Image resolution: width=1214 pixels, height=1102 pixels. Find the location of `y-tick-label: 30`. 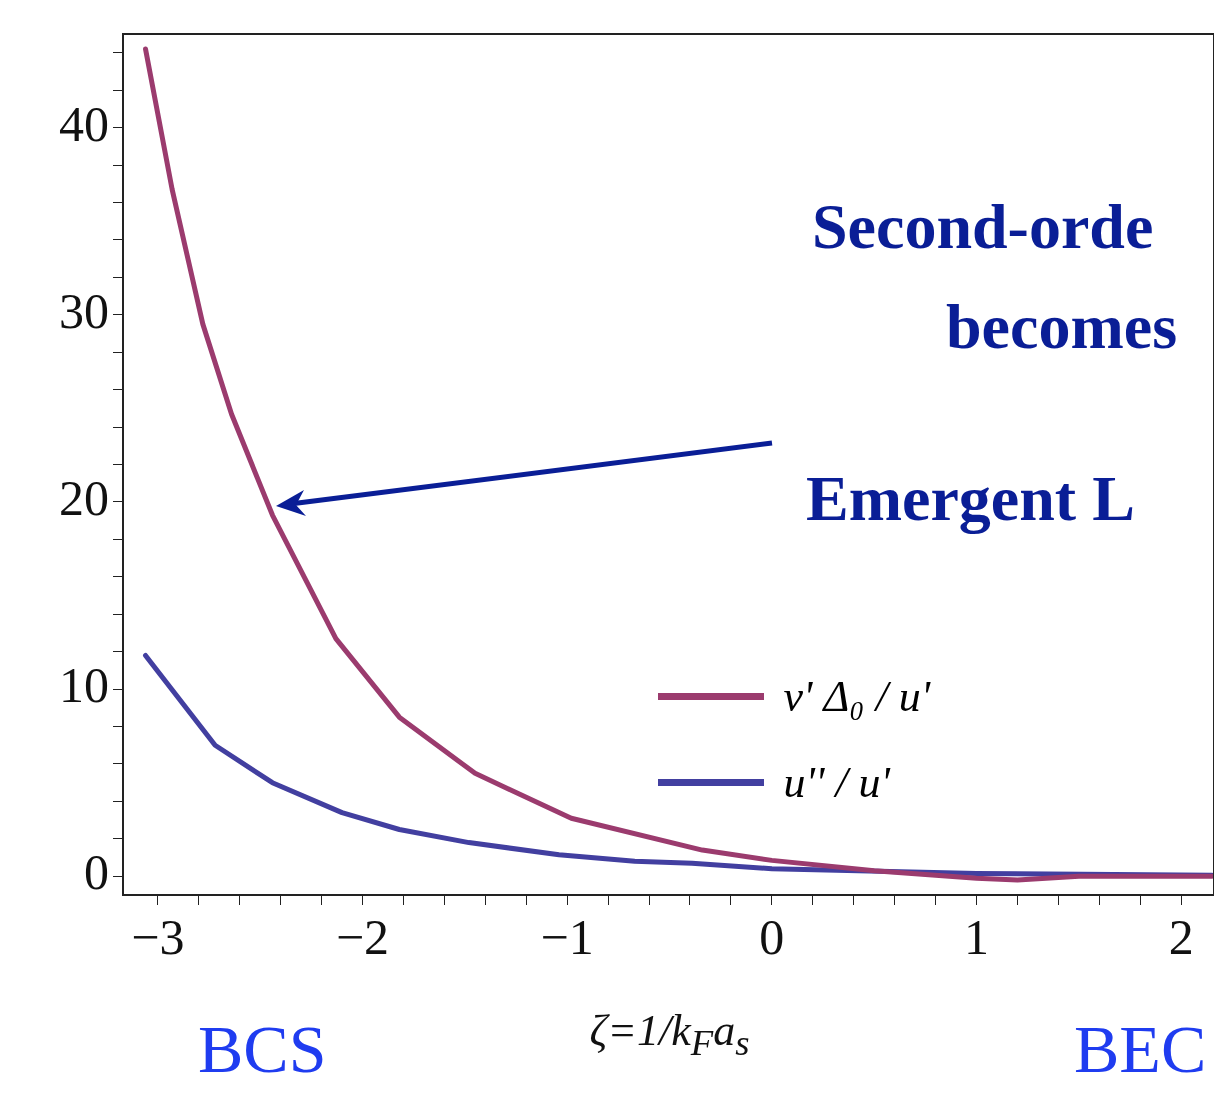

y-tick-label: 30 is located at coordinates (84, 310).